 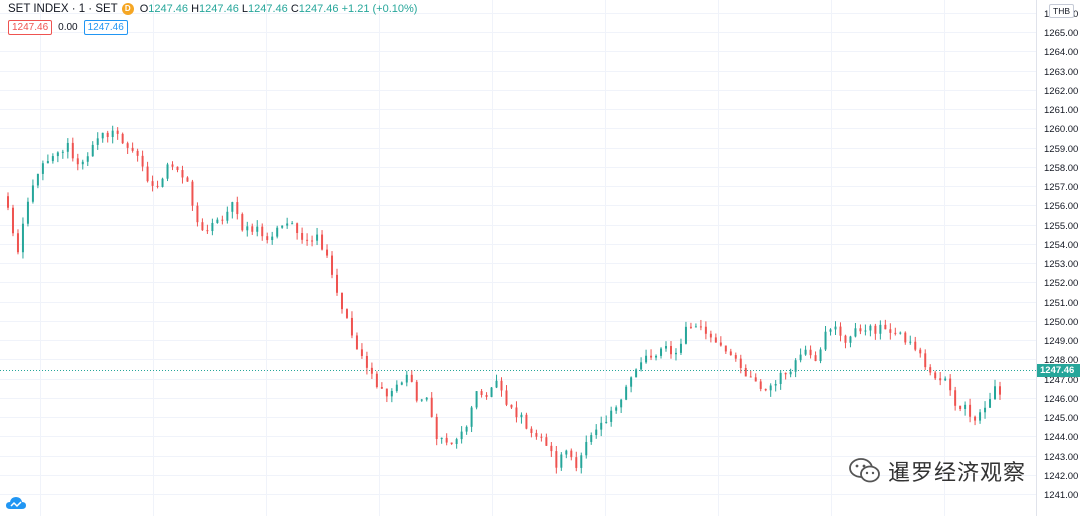 I want to click on watermark-text: 暹罗经济观察, so click(x=957, y=473).